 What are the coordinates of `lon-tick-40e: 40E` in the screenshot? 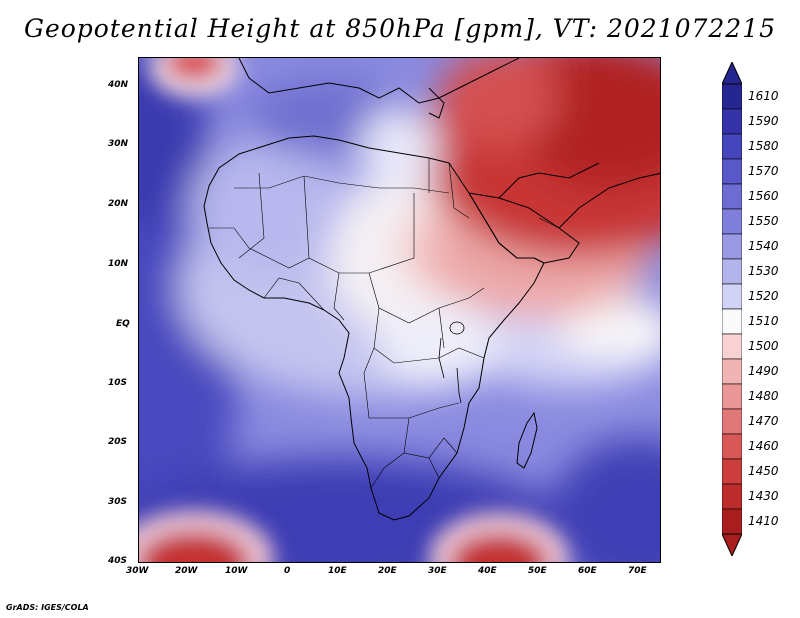 It's located at (487, 571).